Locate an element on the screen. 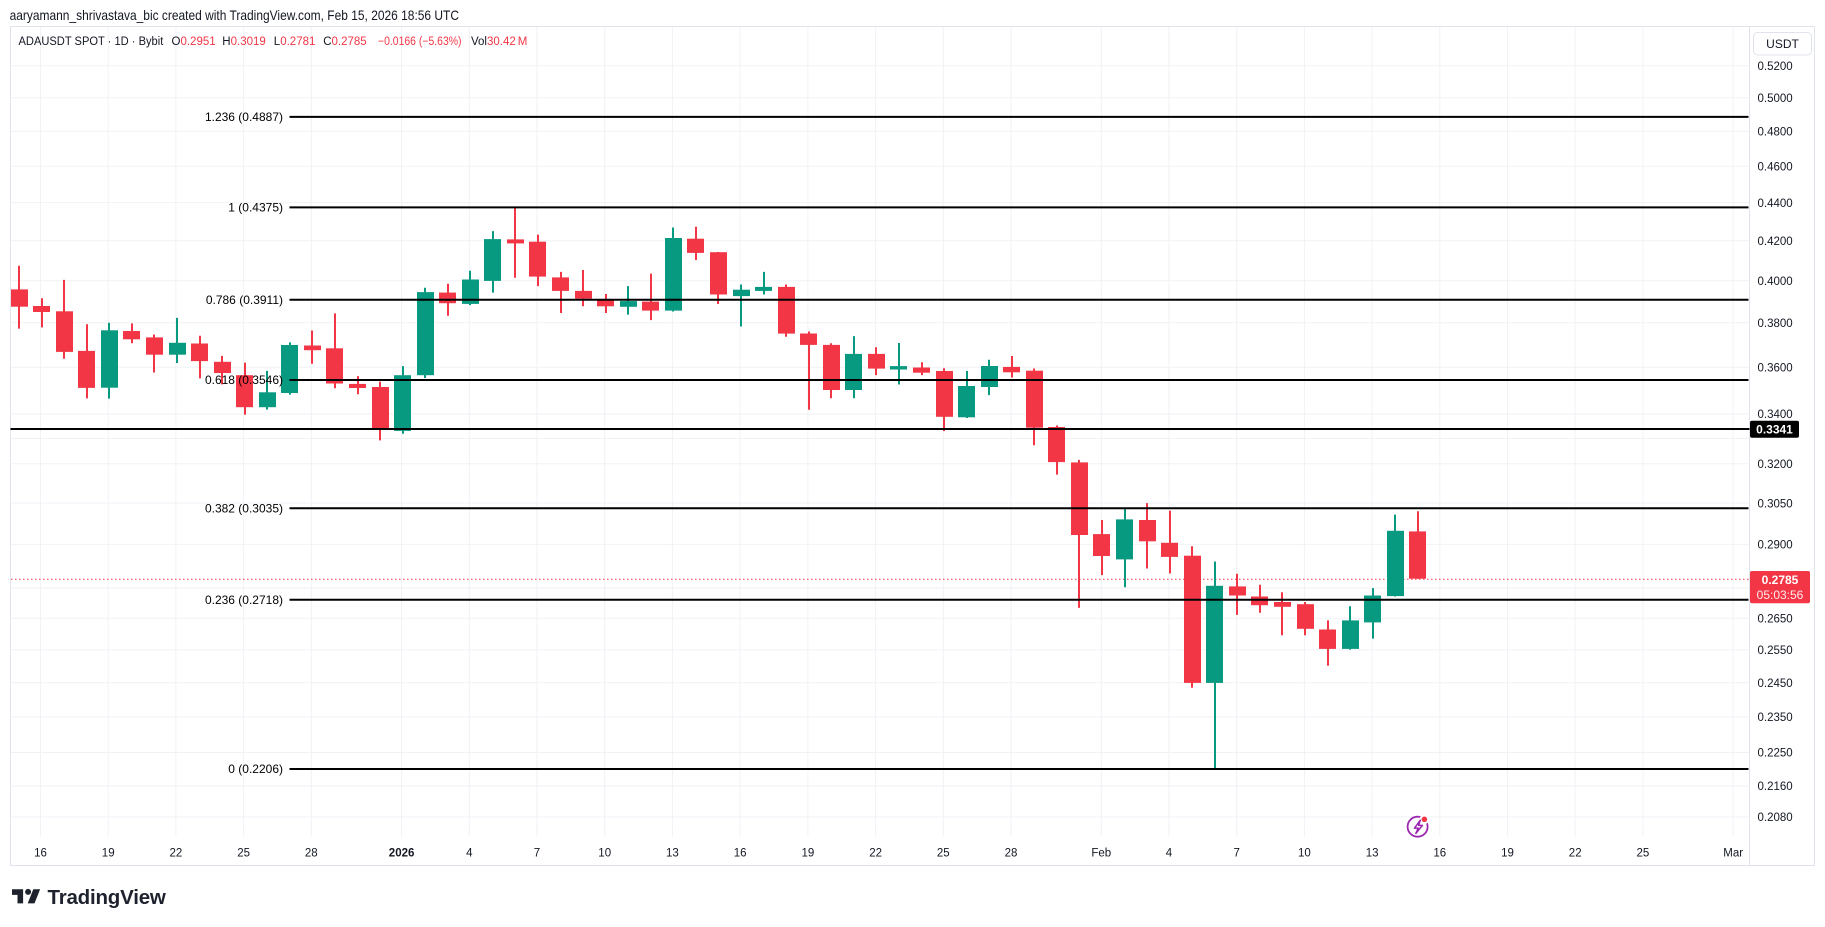  svg-text: 0.382 (0.3035) is located at coordinates (244, 508).